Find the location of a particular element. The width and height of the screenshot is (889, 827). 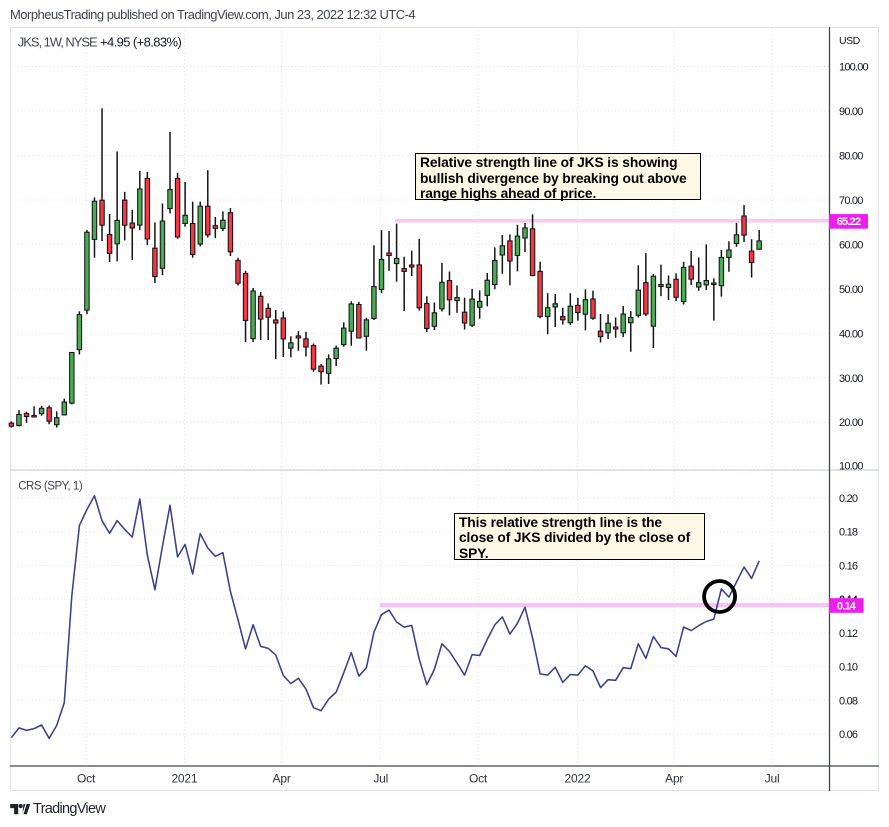

svg-text: CRS (SPY, 1) is located at coordinates (50, 487).